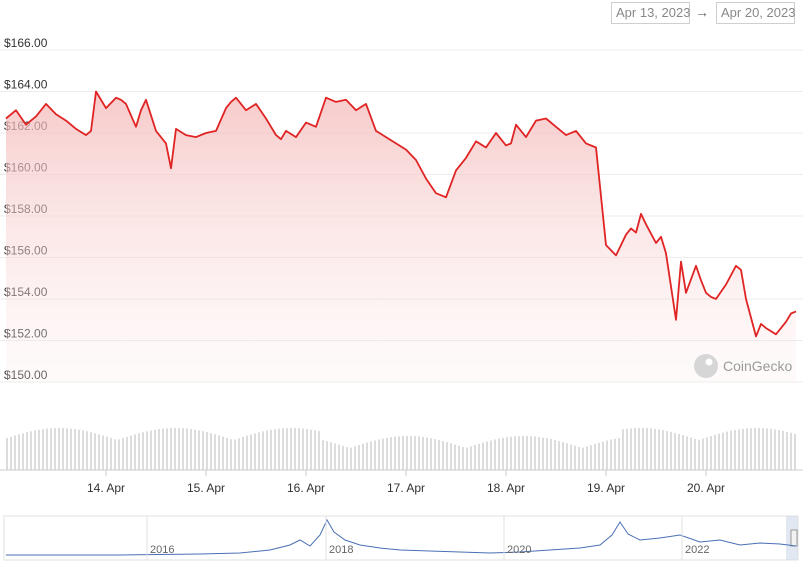  What do you see at coordinates (306, 488) in the screenshot?
I see `x-tick-label: 16. Apr` at bounding box center [306, 488].